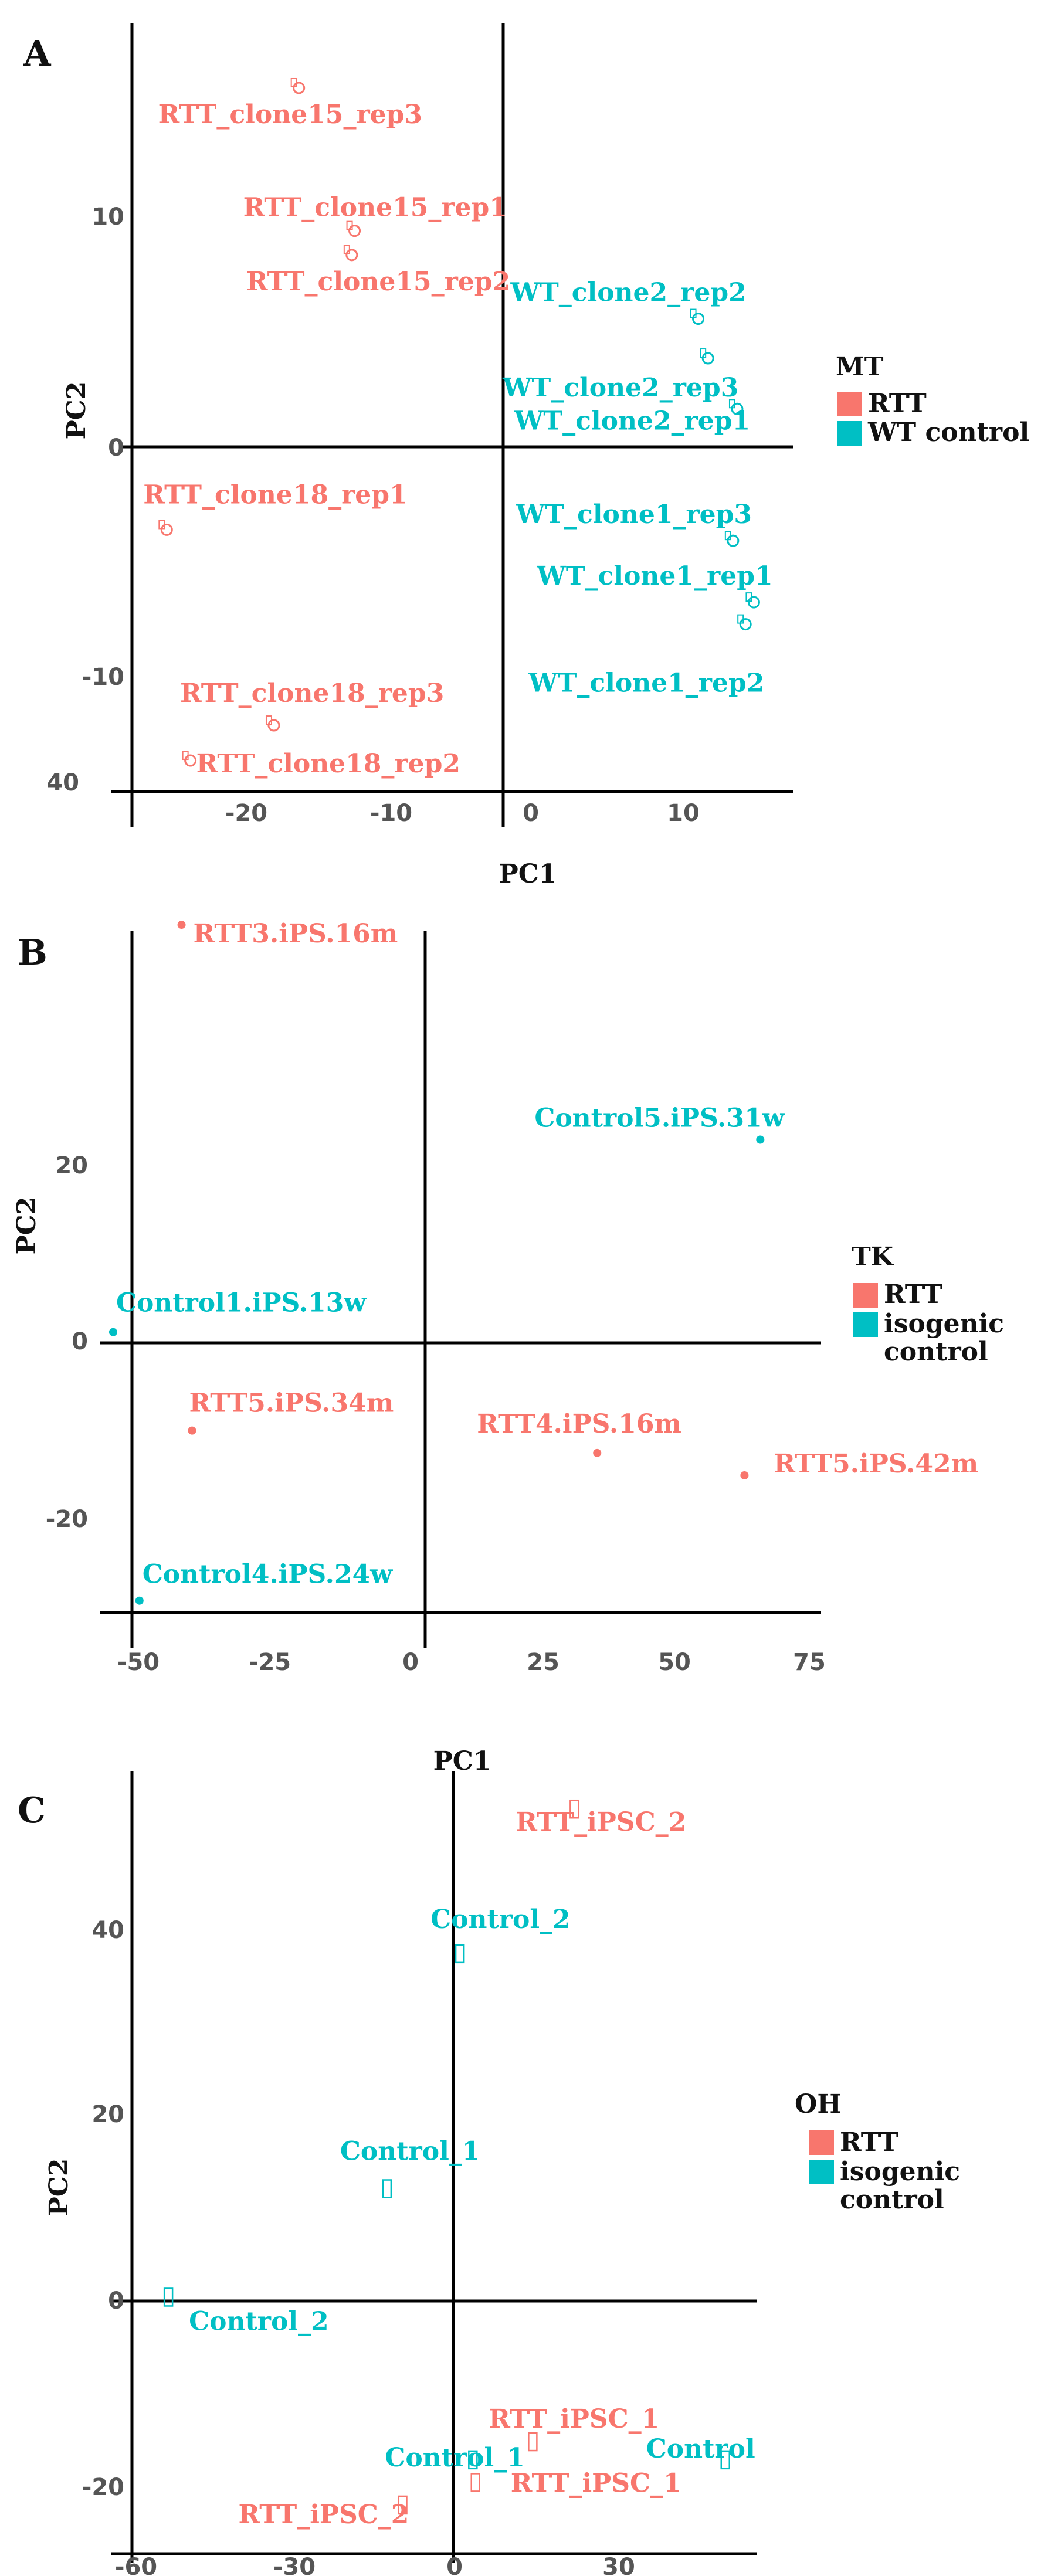 Image resolution: width=1041 pixels, height=2576 pixels. Describe the element at coordinates (294, 2565) in the screenshot. I see `panel-c-xtick: -30` at that location.